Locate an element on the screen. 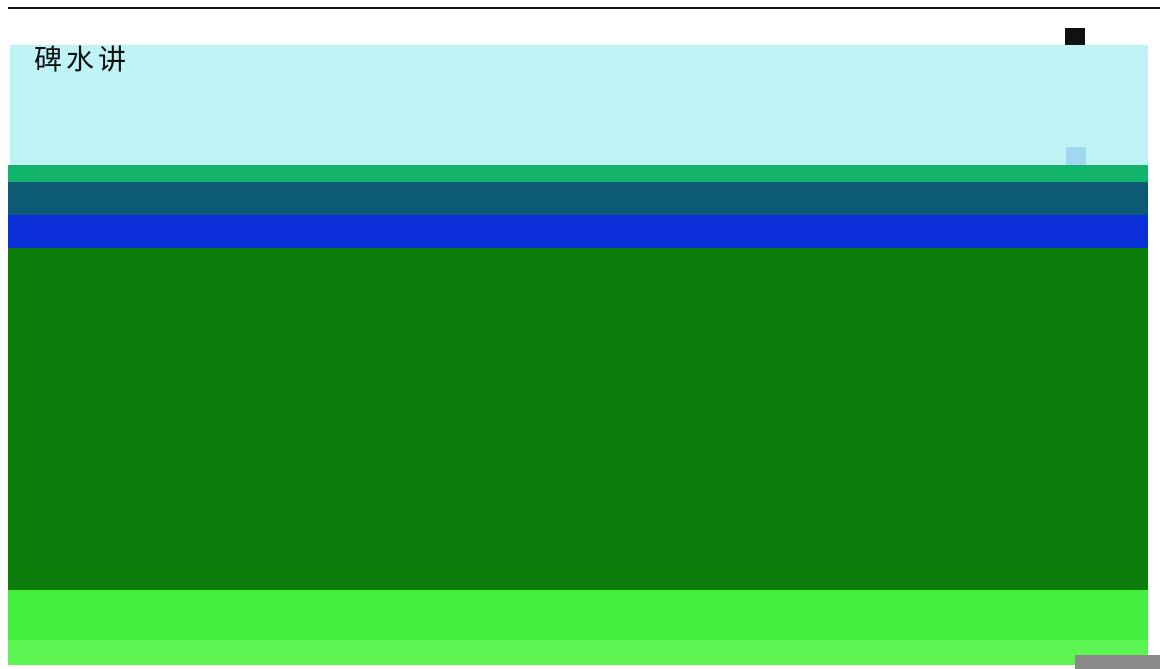 This screenshot has height=669, width=1167. gray-corner is located at coordinates (1117, 662).